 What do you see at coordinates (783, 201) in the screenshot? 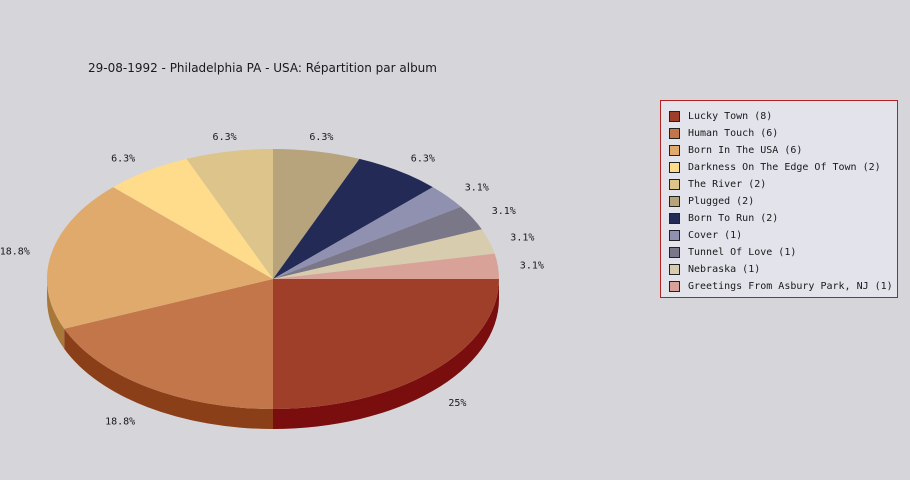
I see `legend-item-5: Plugged (2)` at bounding box center [783, 201].